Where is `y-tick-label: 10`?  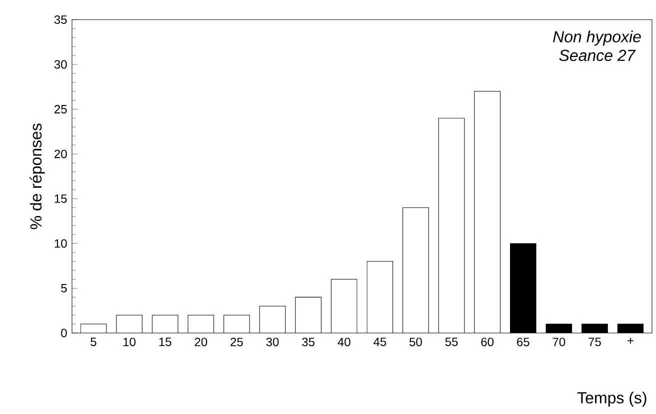
y-tick-label: 10 is located at coordinates (60, 243).